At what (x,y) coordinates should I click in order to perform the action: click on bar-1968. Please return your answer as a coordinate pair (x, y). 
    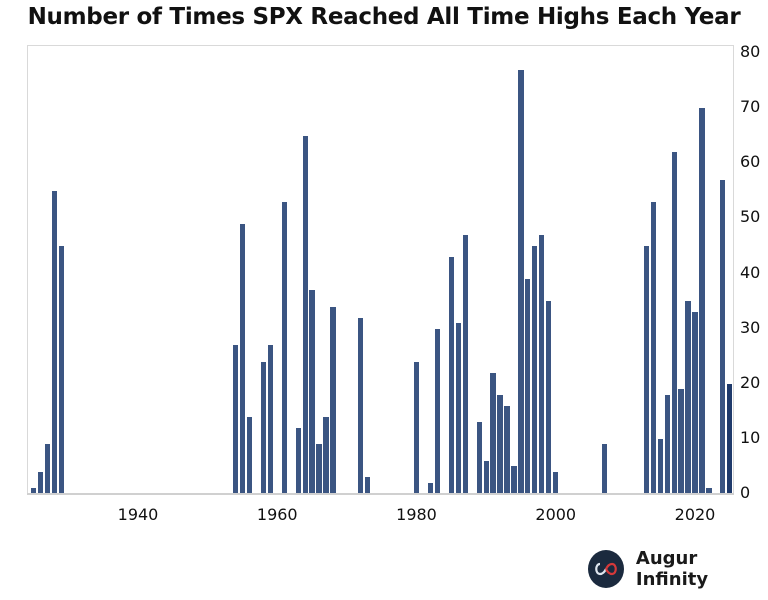
    Looking at the image, I should click on (333, 400).